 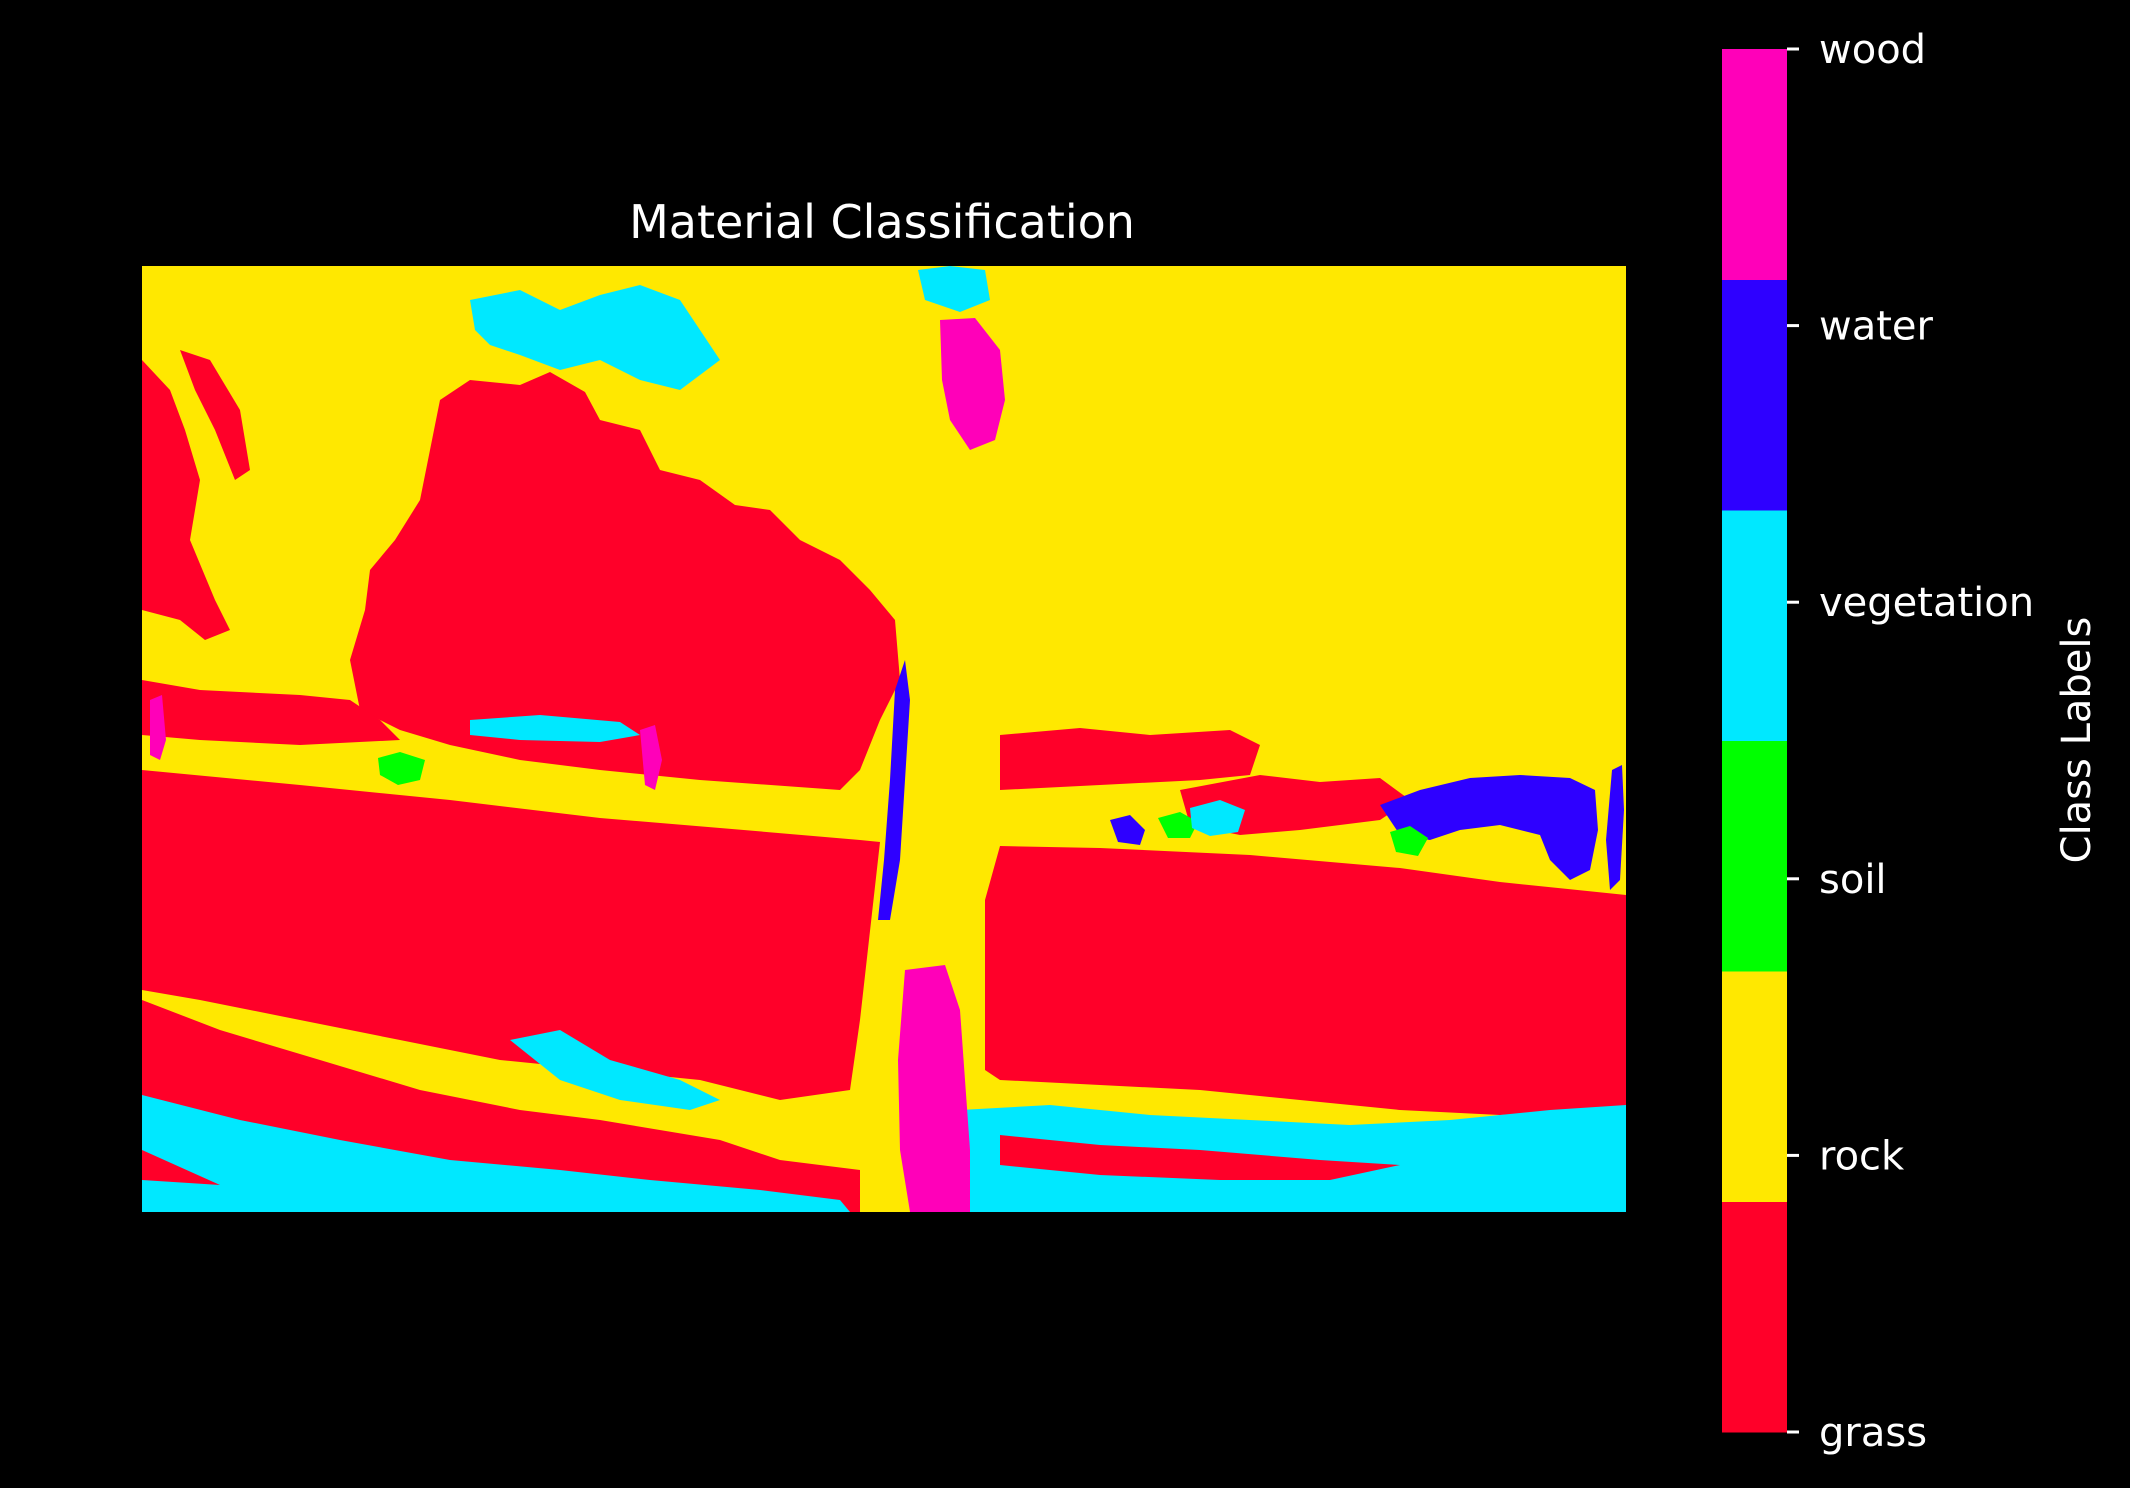 I want to click on map-region-water-small, so click(x=1127, y=830).